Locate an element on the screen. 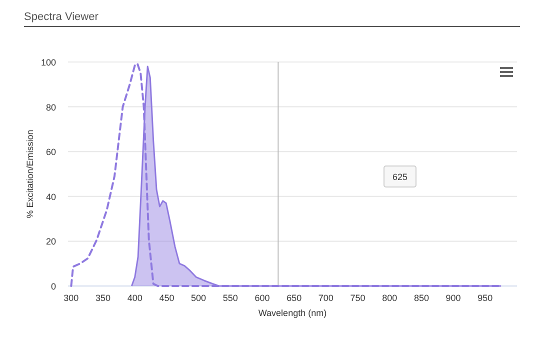 The image size is (540, 341). x-tick-label: 600 is located at coordinates (262, 298).